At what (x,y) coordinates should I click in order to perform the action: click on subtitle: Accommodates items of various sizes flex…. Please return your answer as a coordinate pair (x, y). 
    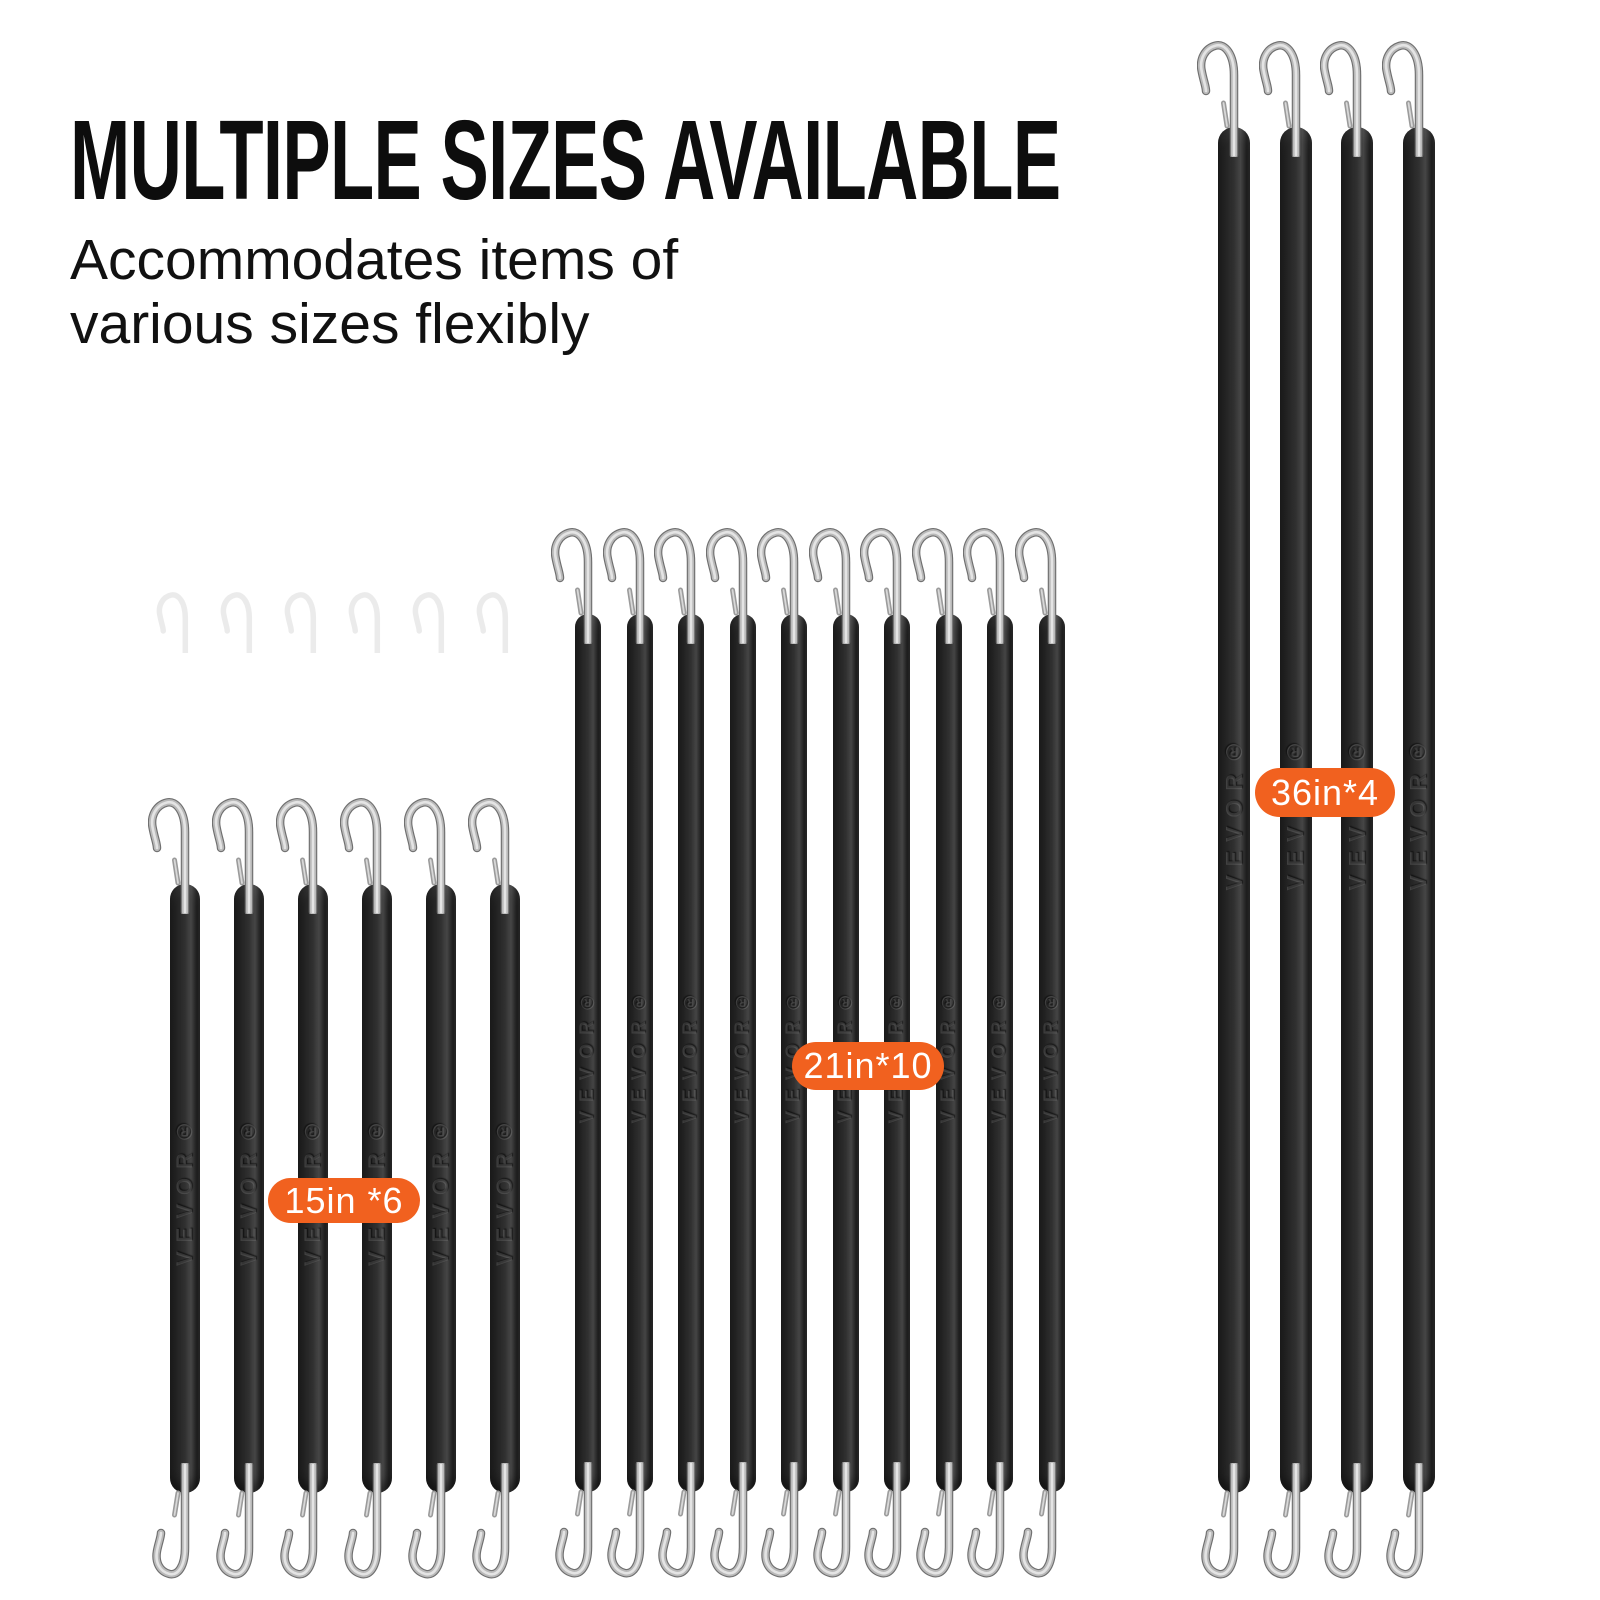
    Looking at the image, I should click on (374, 292).